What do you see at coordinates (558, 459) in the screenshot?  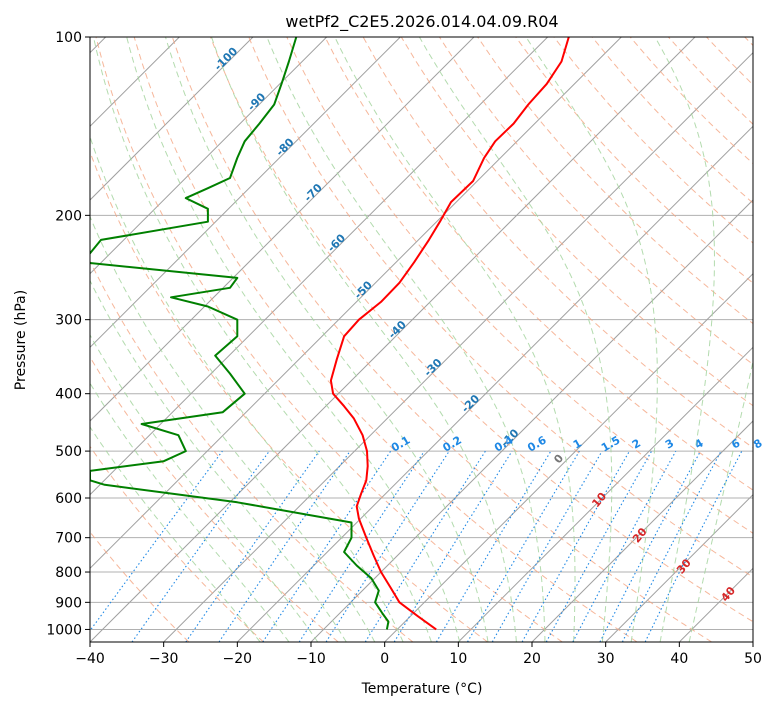 I see `moist-adiabat-label: 0` at bounding box center [558, 459].